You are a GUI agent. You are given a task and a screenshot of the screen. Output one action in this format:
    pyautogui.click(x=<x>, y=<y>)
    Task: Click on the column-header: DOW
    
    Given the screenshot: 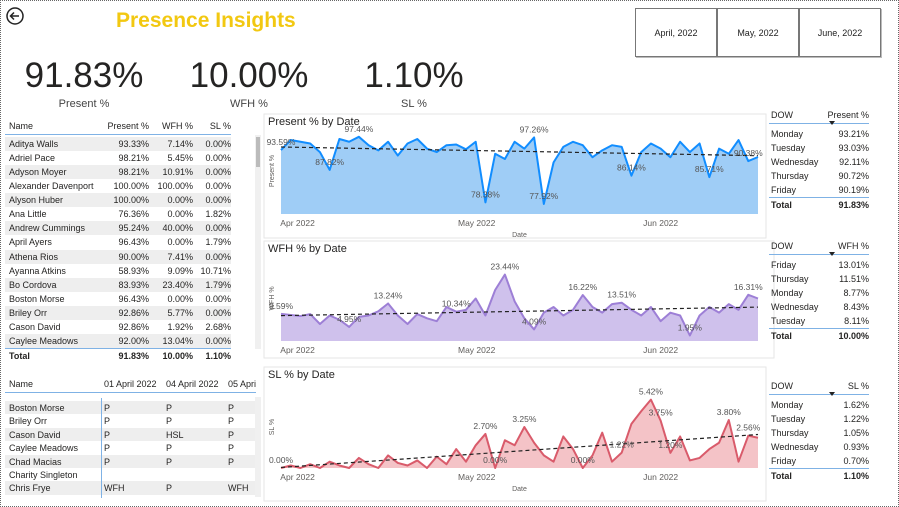 What is the action you would take?
    pyautogui.click(x=782, y=115)
    